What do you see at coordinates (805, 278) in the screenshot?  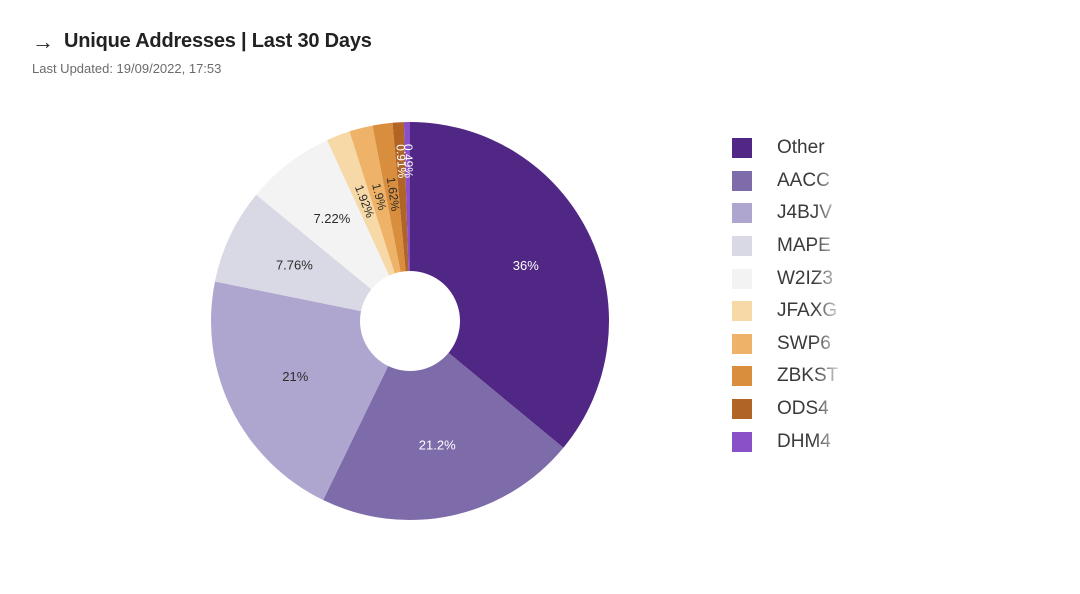 I see `legend-label: W2IZ3` at bounding box center [805, 278].